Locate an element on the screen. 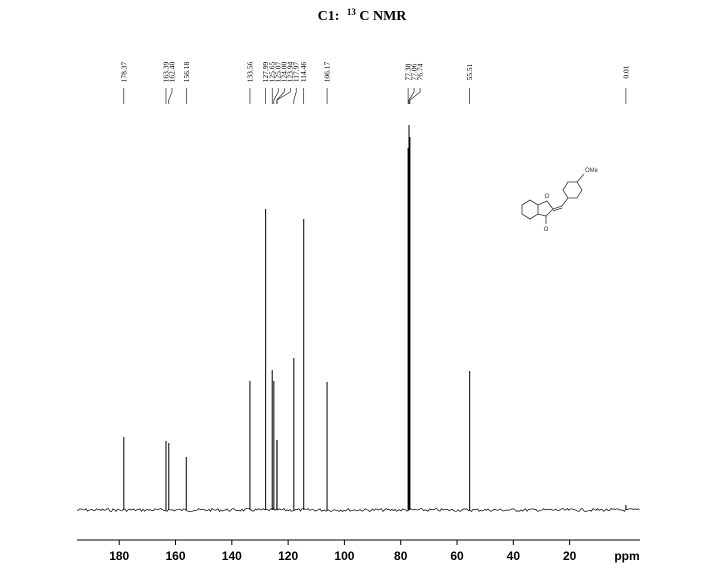 This screenshot has height=576, width=725. x-tick-label: 20 is located at coordinates (570, 556).